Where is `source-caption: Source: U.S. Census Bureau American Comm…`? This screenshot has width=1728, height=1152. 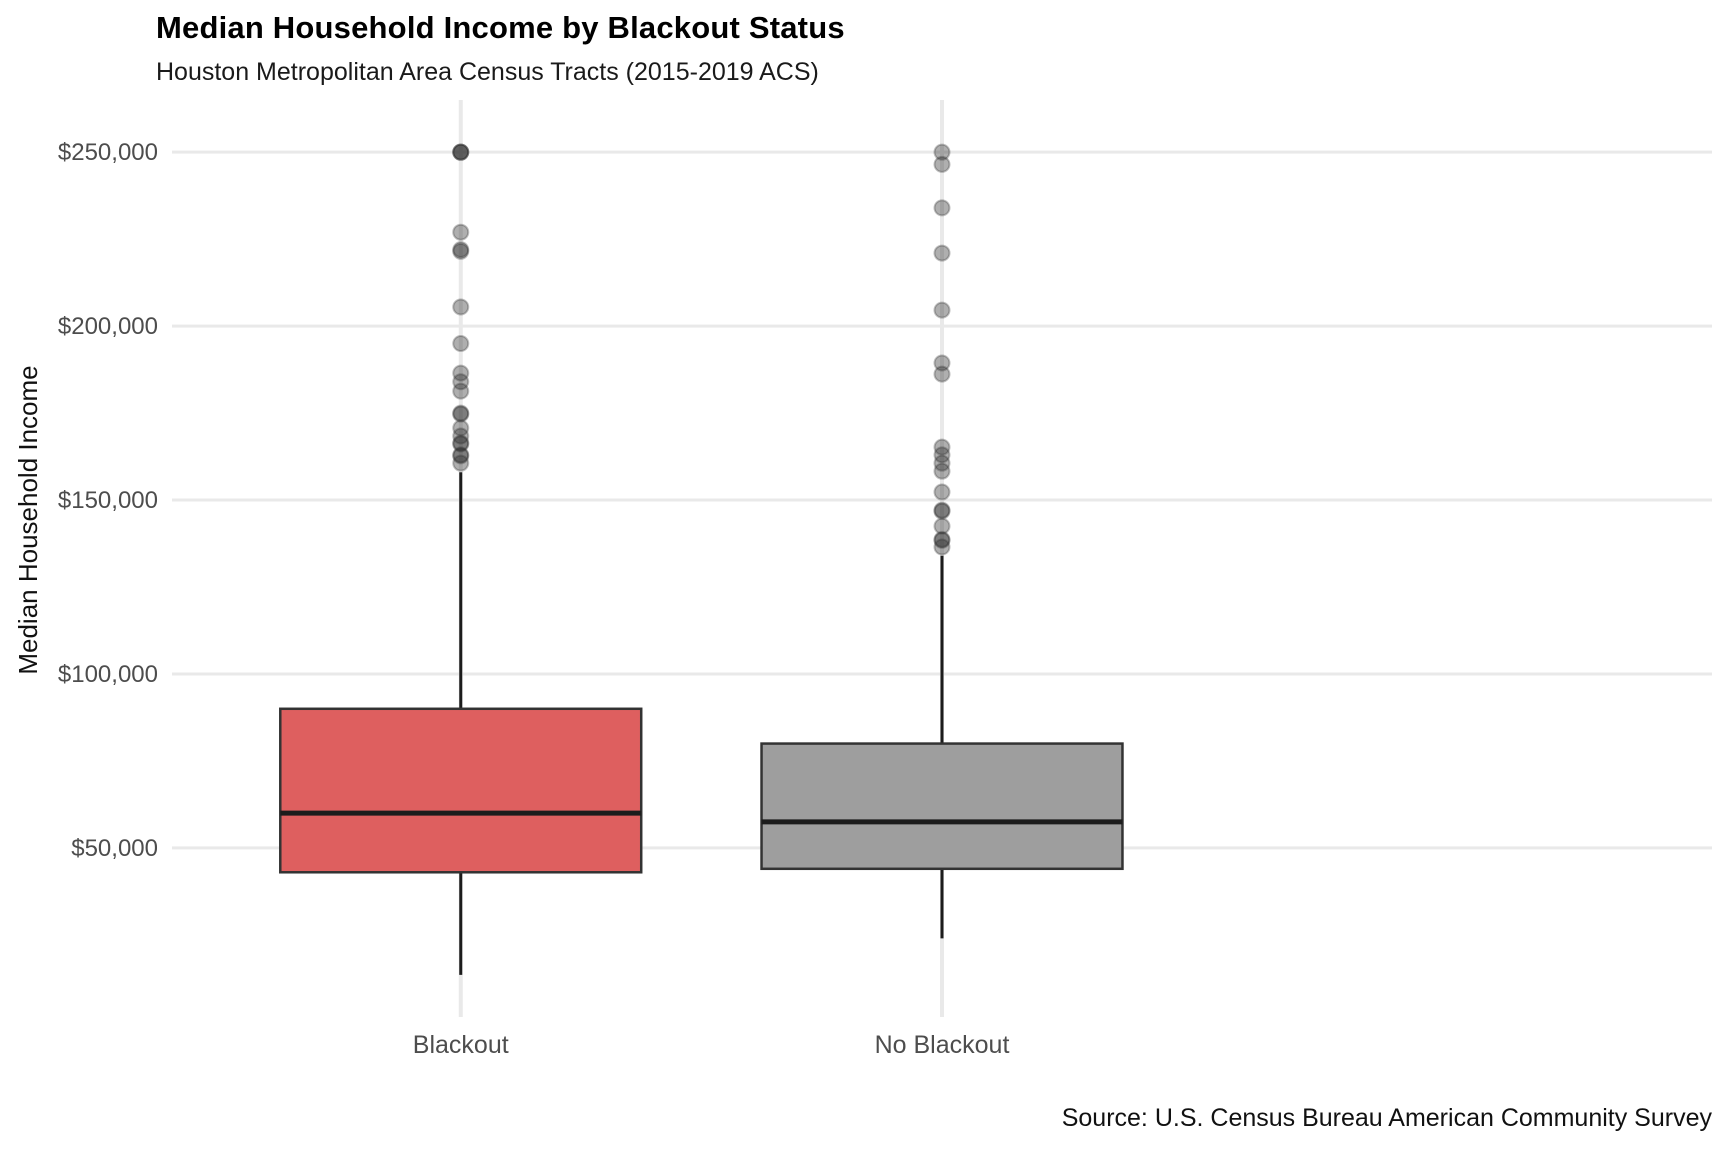 source-caption: Source: U.S. Census Bureau American Comm… is located at coordinates (1386, 1118).